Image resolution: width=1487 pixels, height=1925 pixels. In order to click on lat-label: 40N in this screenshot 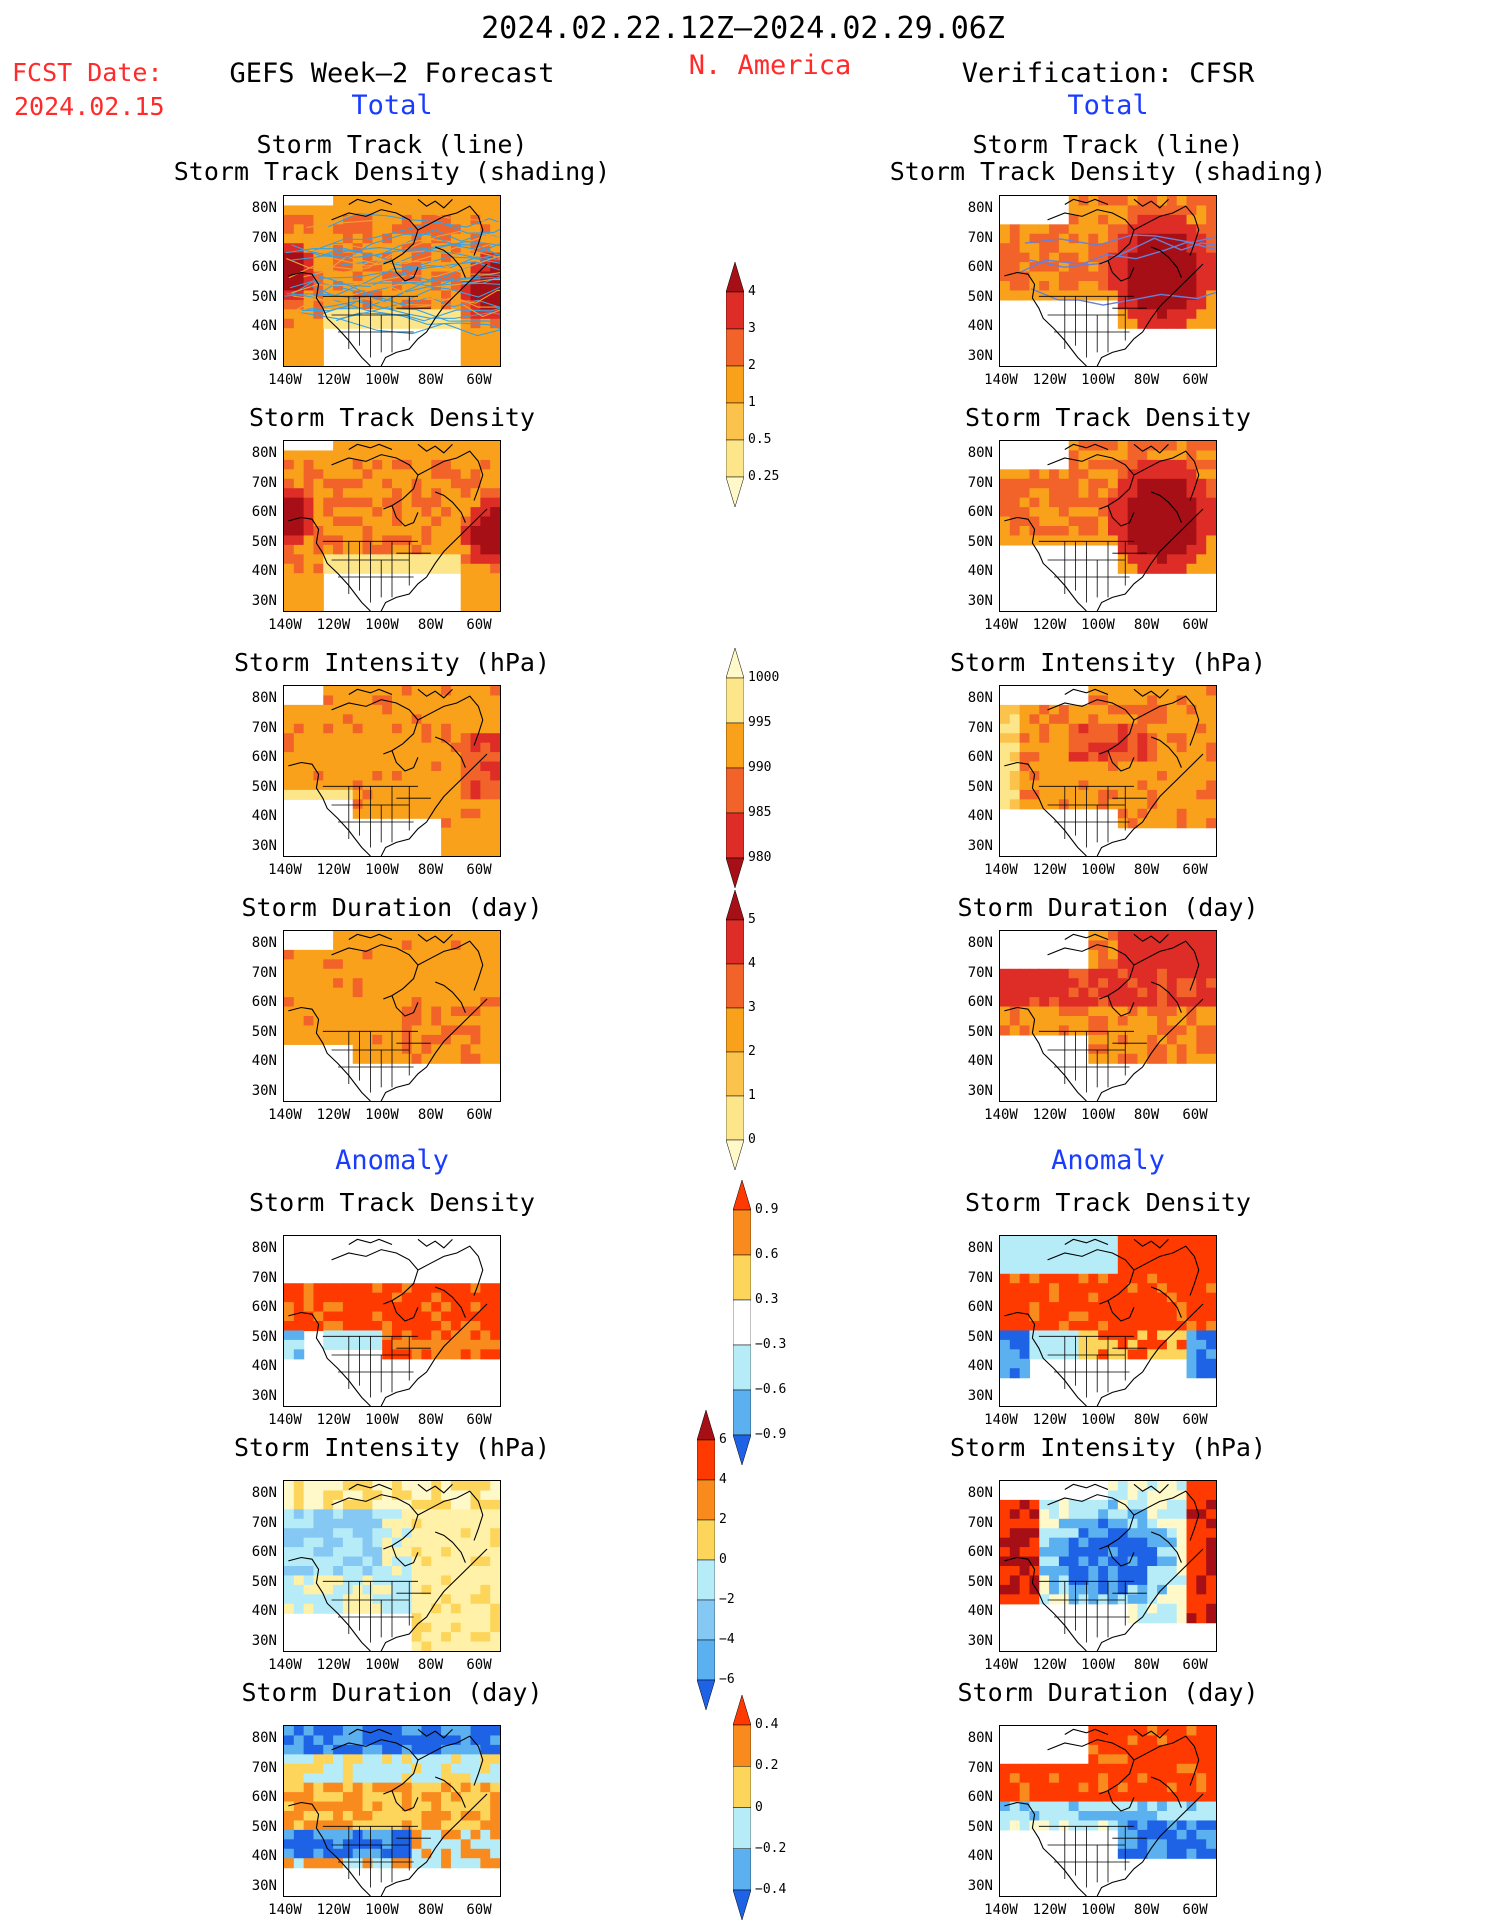, I will do `click(980, 1856)`.